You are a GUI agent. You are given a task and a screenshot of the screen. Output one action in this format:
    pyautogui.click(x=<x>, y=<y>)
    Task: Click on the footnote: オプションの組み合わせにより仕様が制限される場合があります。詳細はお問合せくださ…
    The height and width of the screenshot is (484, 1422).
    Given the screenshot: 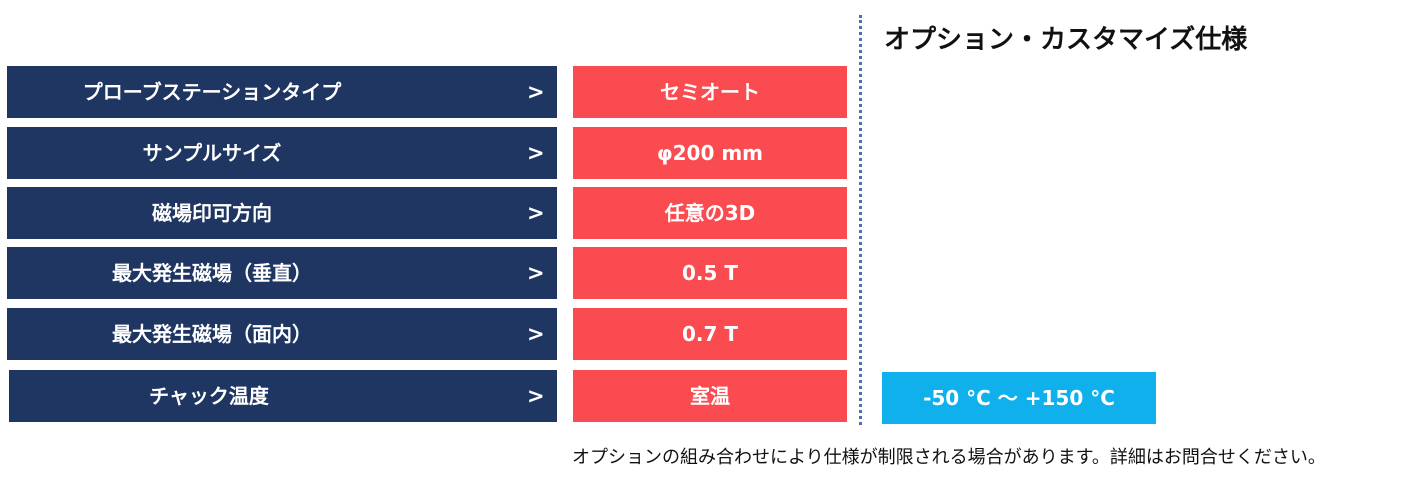 What is the action you would take?
    pyautogui.click(x=949, y=457)
    